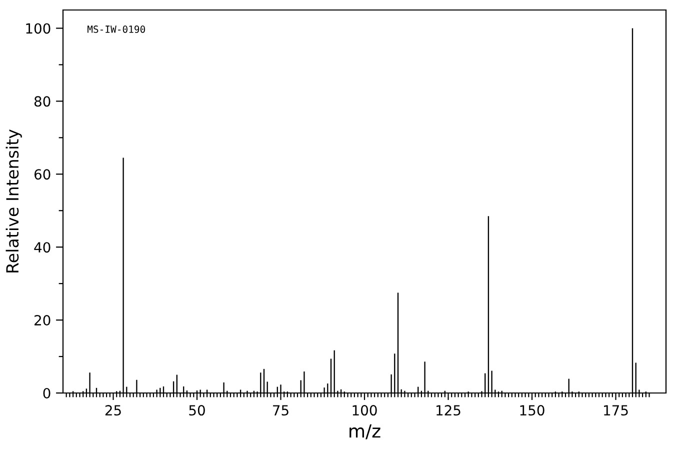 The height and width of the screenshot is (455, 676). What do you see at coordinates (448, 410) in the screenshot?
I see `x-tick-label: 125` at bounding box center [448, 410].